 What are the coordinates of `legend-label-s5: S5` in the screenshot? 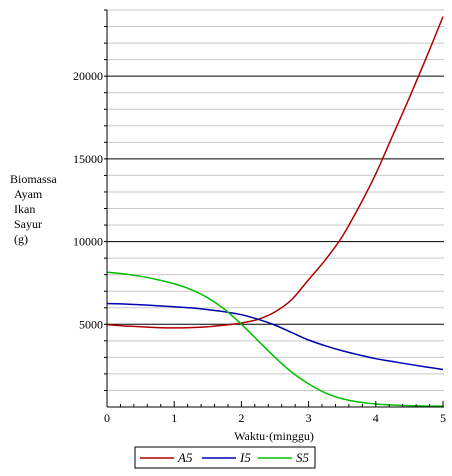 It's located at (303, 457).